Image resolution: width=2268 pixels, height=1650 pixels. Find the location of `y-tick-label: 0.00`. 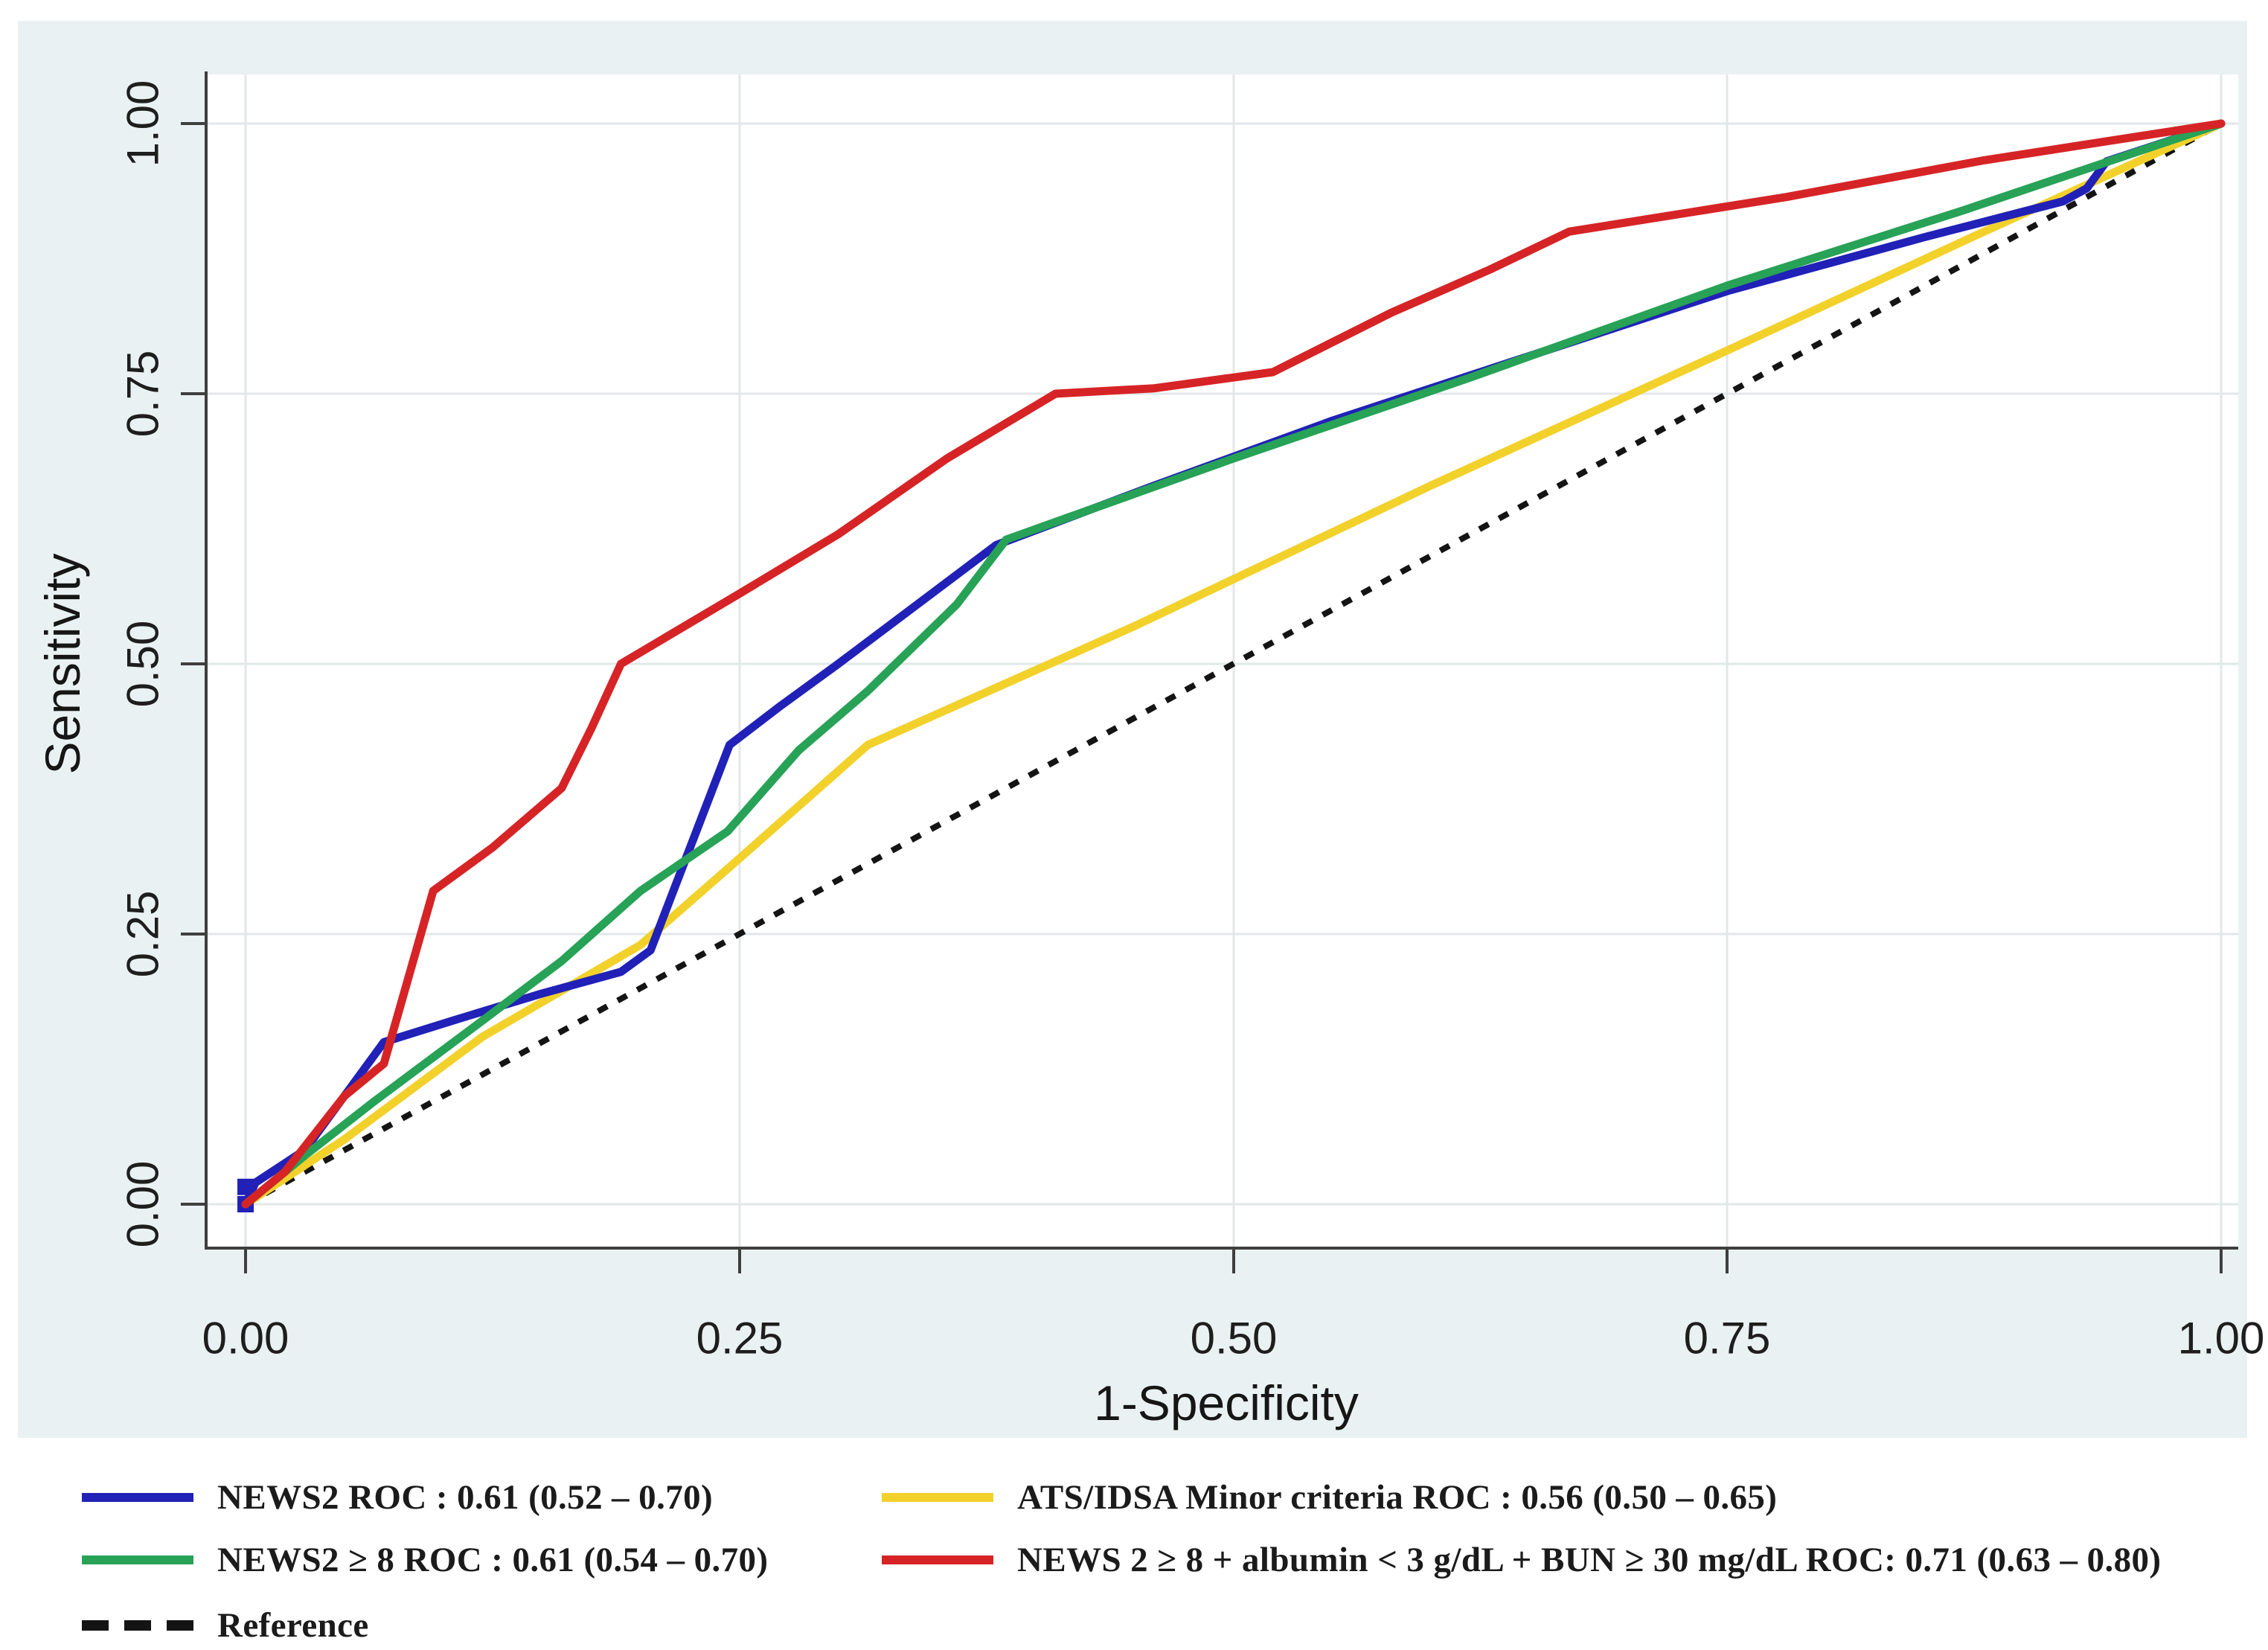

y-tick-label: 0.00 is located at coordinates (143, 1204).